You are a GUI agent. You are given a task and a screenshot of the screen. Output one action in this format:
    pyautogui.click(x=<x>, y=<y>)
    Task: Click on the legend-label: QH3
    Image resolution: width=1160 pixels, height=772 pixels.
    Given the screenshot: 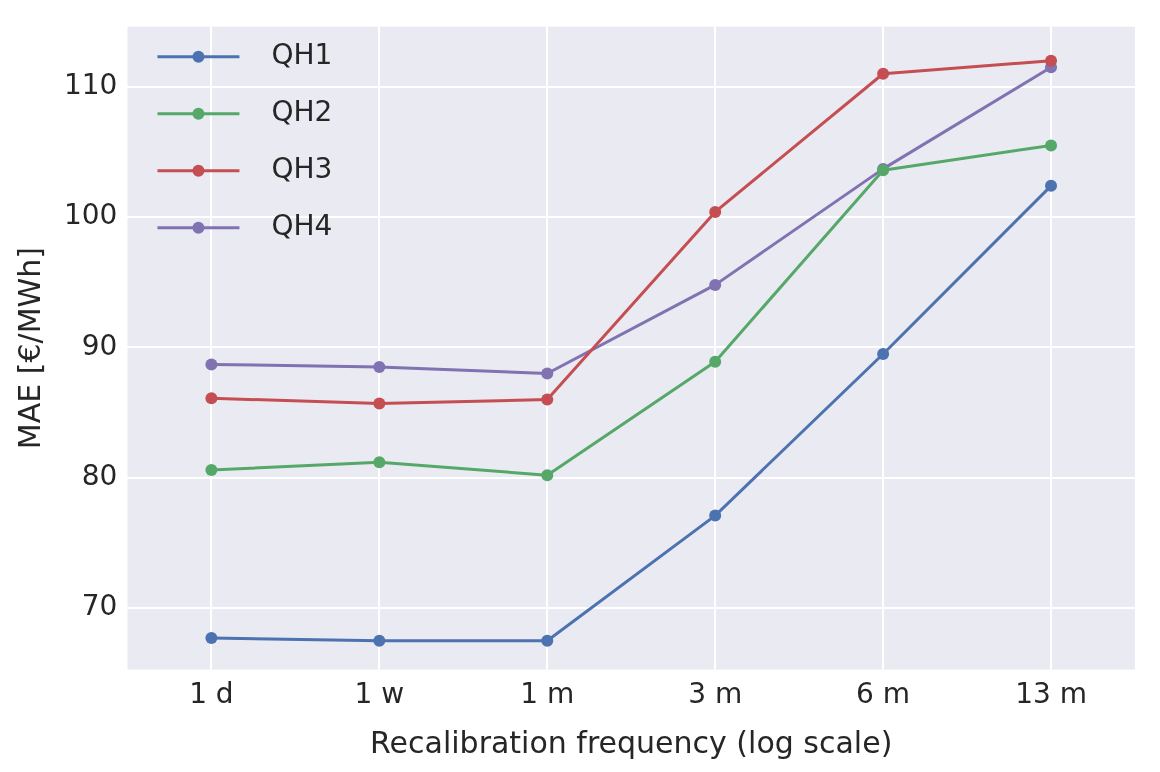 What is the action you would take?
    pyautogui.click(x=302, y=169)
    